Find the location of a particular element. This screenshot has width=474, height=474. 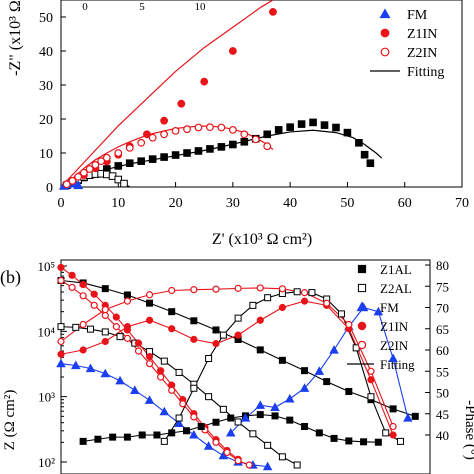

y2-tick-label-1: 45 is located at coordinates (442, 414).